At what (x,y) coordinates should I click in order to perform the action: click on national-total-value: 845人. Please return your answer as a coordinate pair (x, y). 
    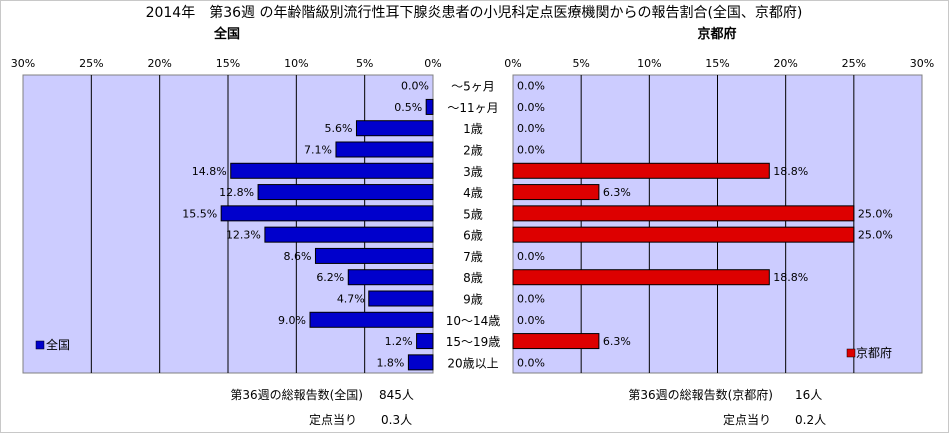
    Looking at the image, I should click on (396, 395).